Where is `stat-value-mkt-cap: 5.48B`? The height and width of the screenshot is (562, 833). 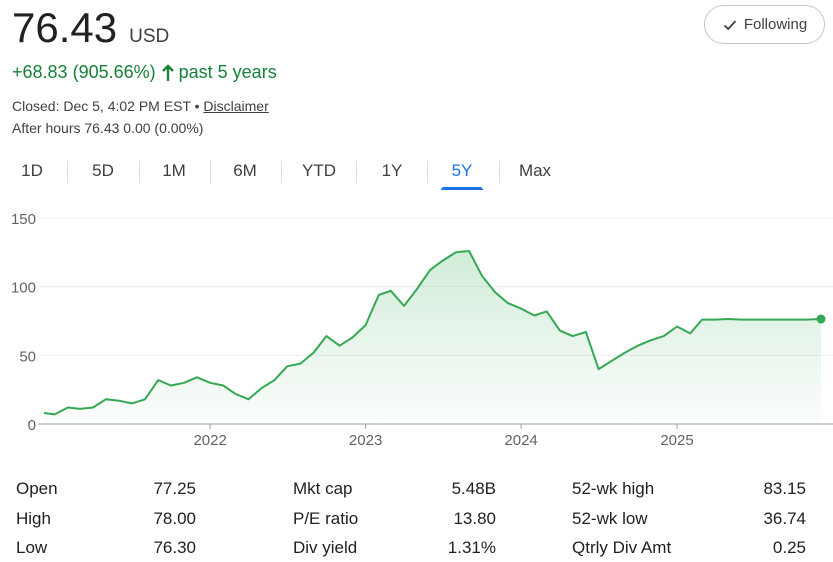
stat-value-mkt-cap: 5.48B is located at coordinates (473, 488).